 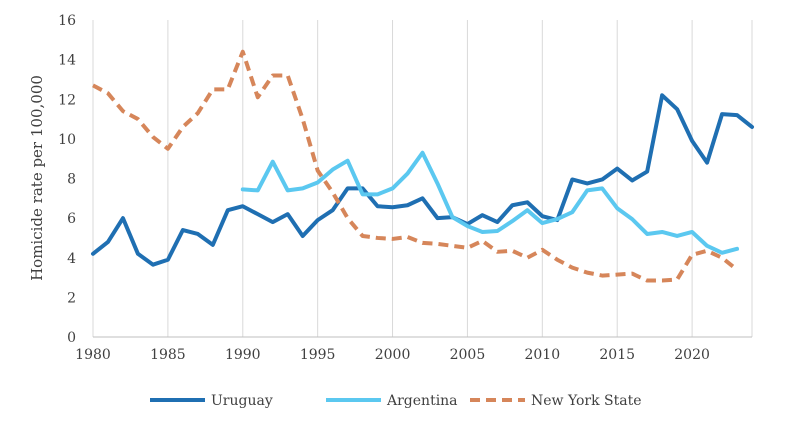 I want to click on x-tick-label-1980: 1980, so click(x=93, y=355).